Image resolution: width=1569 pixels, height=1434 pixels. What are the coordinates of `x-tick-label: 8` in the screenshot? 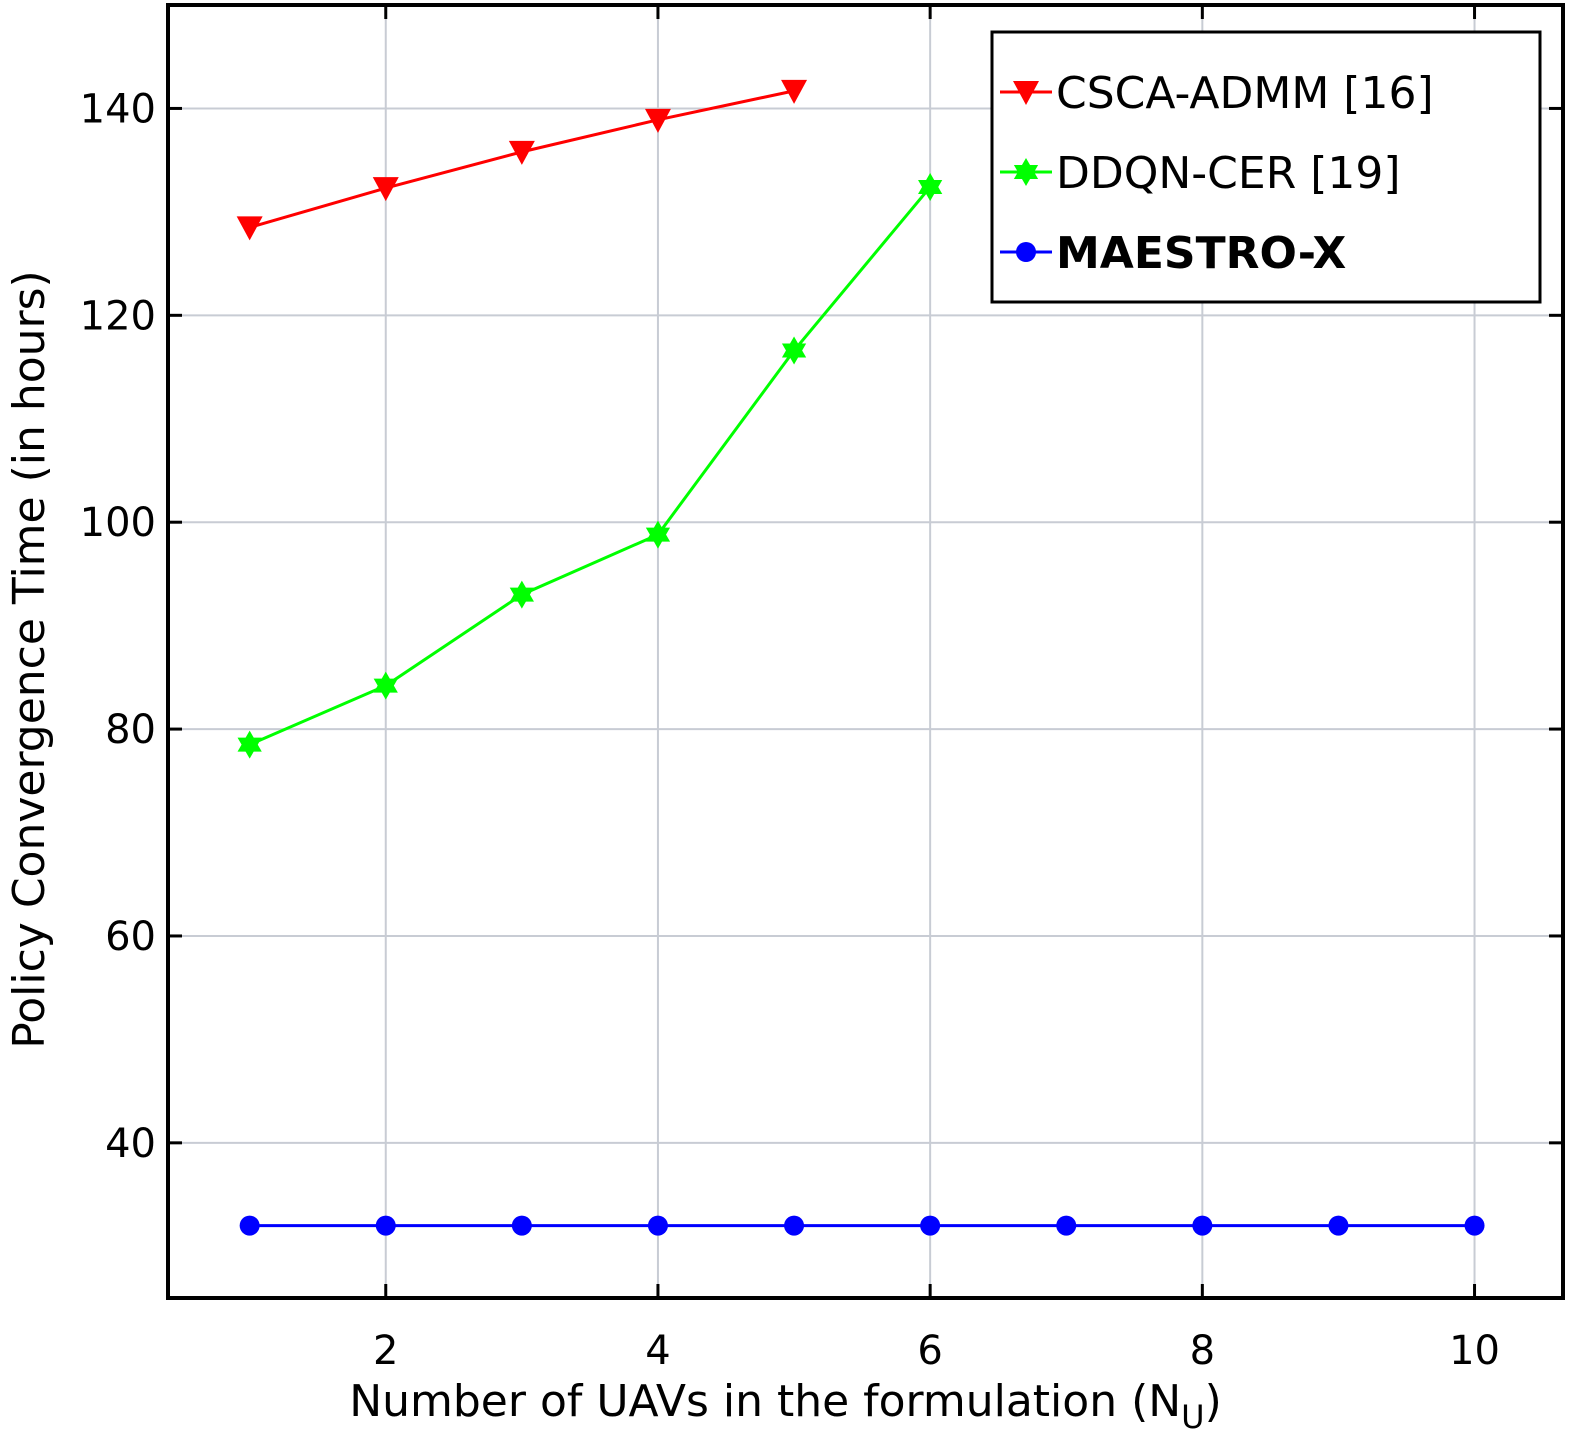 It's located at (1202, 1351).